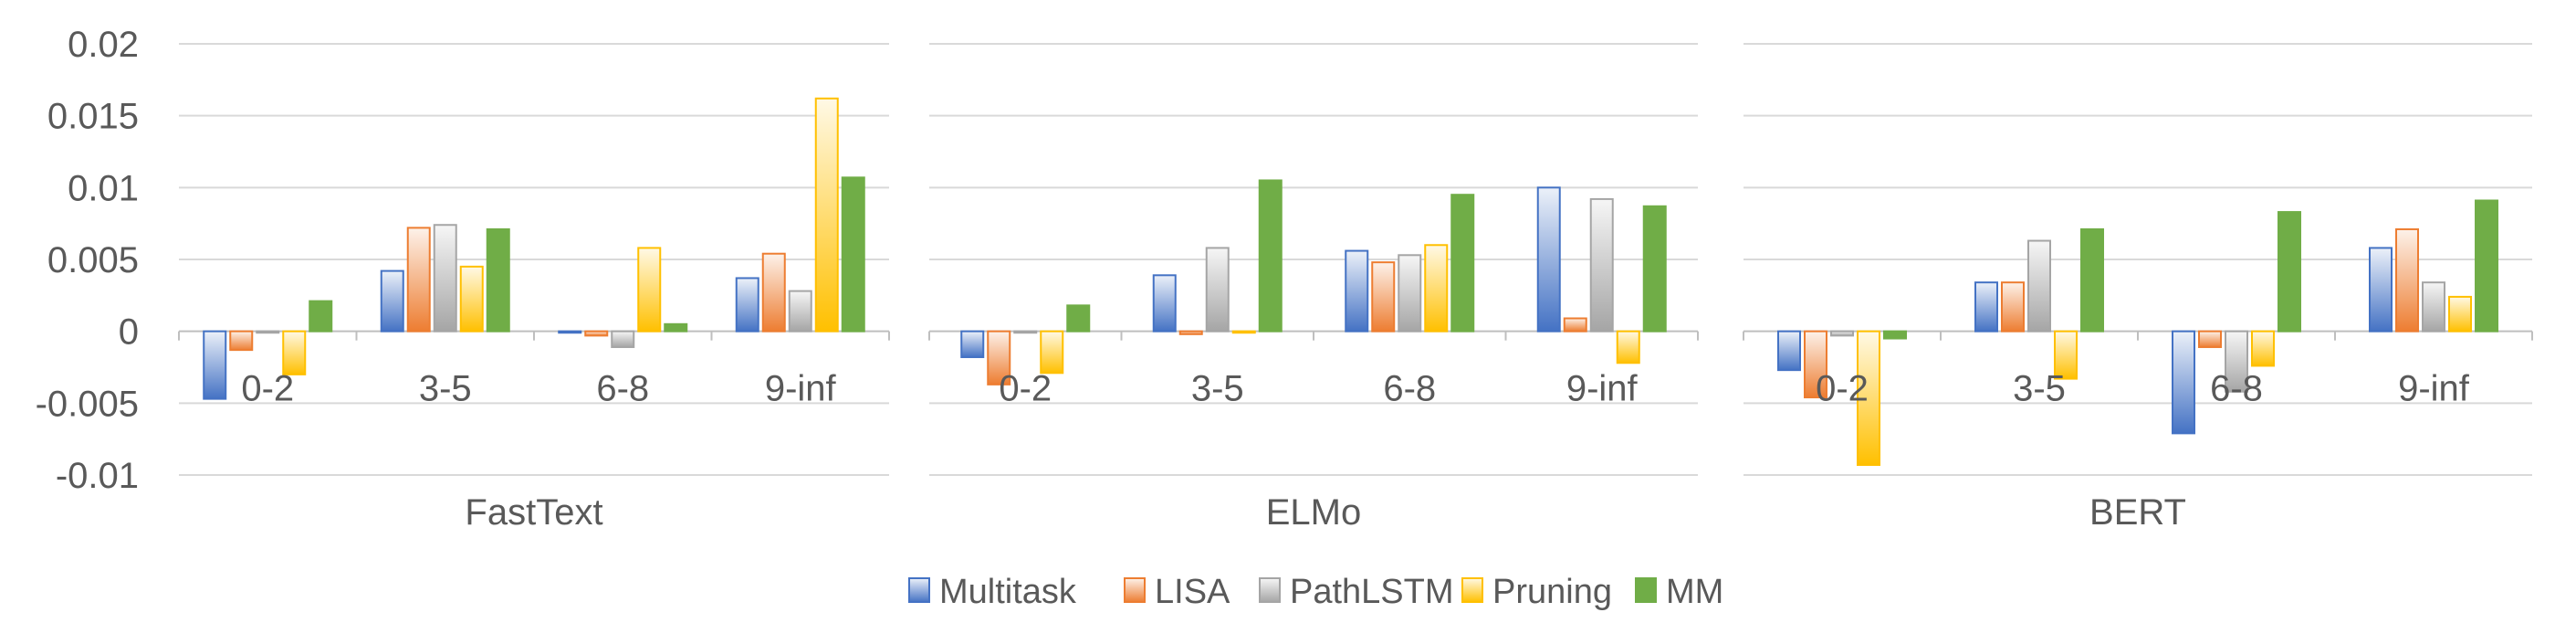 The height and width of the screenshot is (623, 2576). Describe the element at coordinates (498, 280) in the screenshot. I see `bar-fasttext-3-5-mm` at that location.